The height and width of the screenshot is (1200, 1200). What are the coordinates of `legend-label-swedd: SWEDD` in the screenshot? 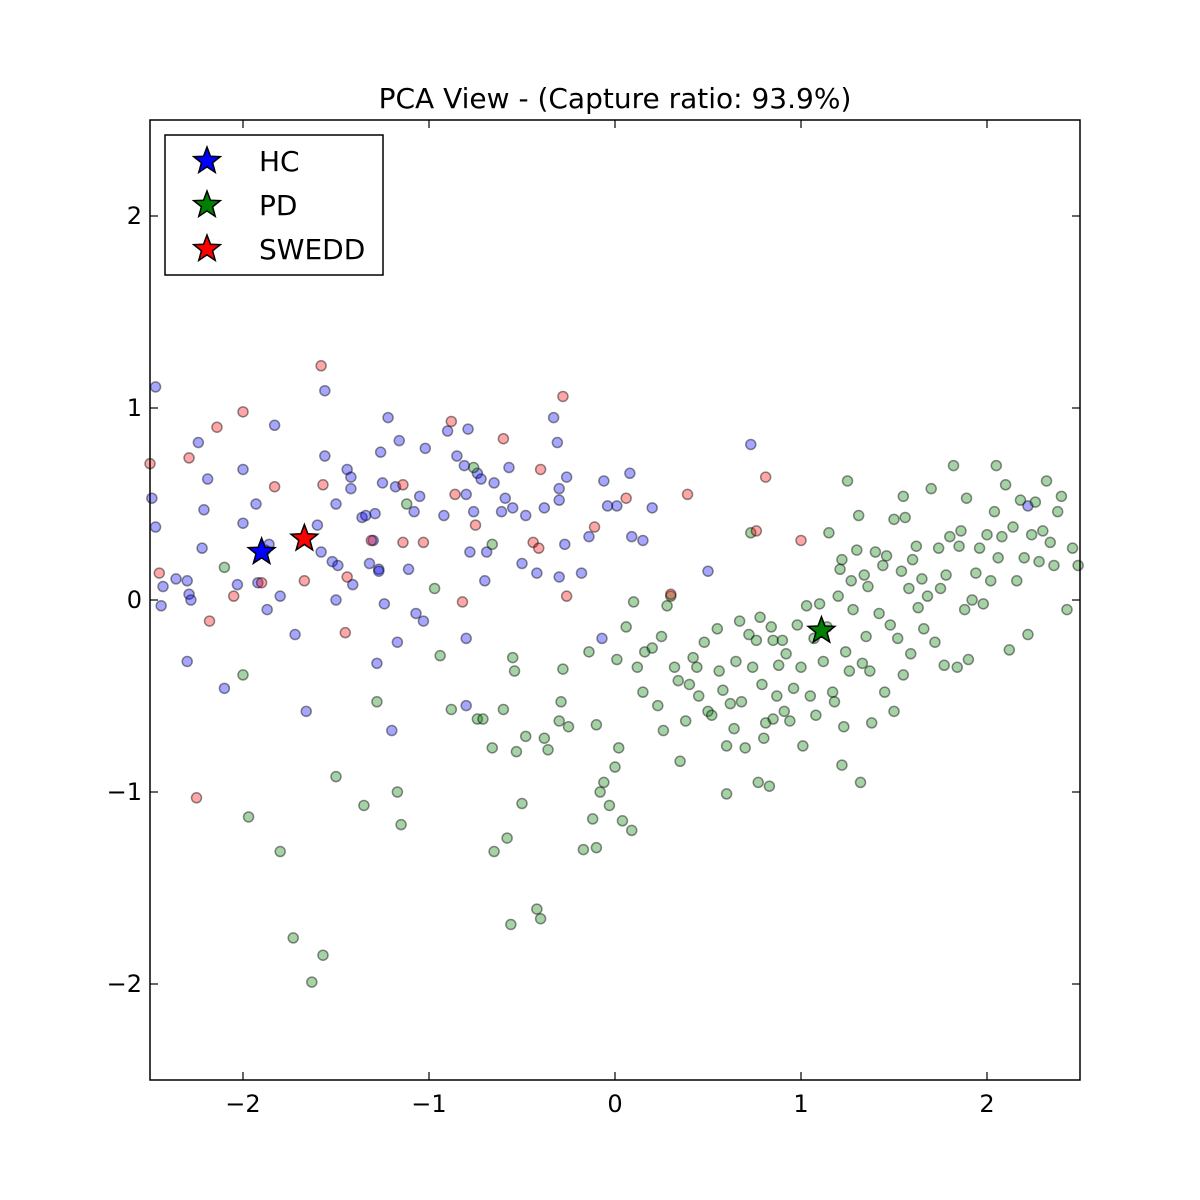 It's located at (312, 249).